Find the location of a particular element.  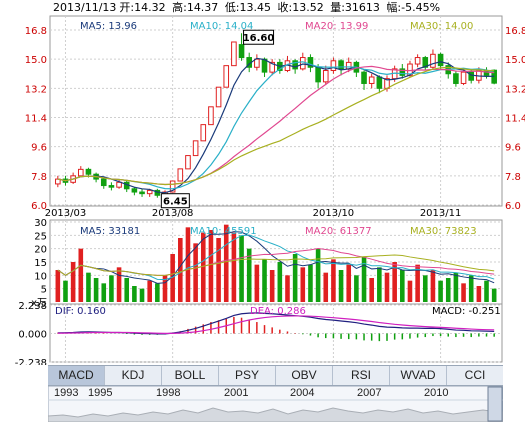

tab-kdj: KDJ is located at coordinates (133, 375).